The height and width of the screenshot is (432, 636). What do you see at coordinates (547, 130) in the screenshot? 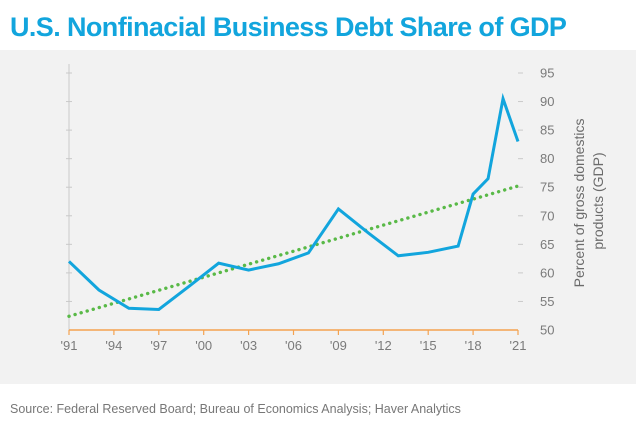
I see `y-tick-label: 85` at bounding box center [547, 130].